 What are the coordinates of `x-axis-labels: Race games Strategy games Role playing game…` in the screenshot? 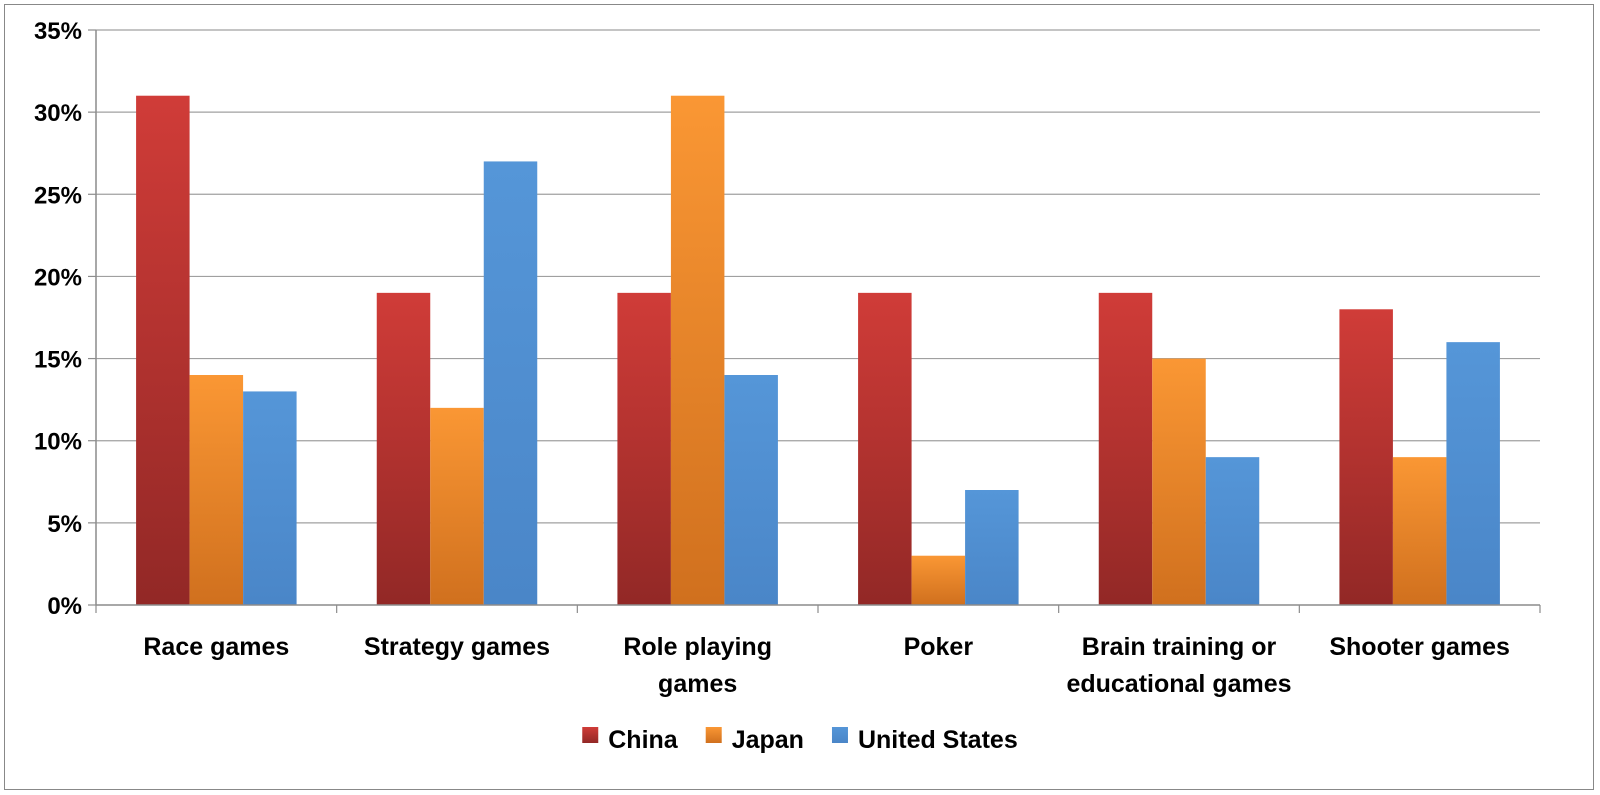 It's located at (826, 665).